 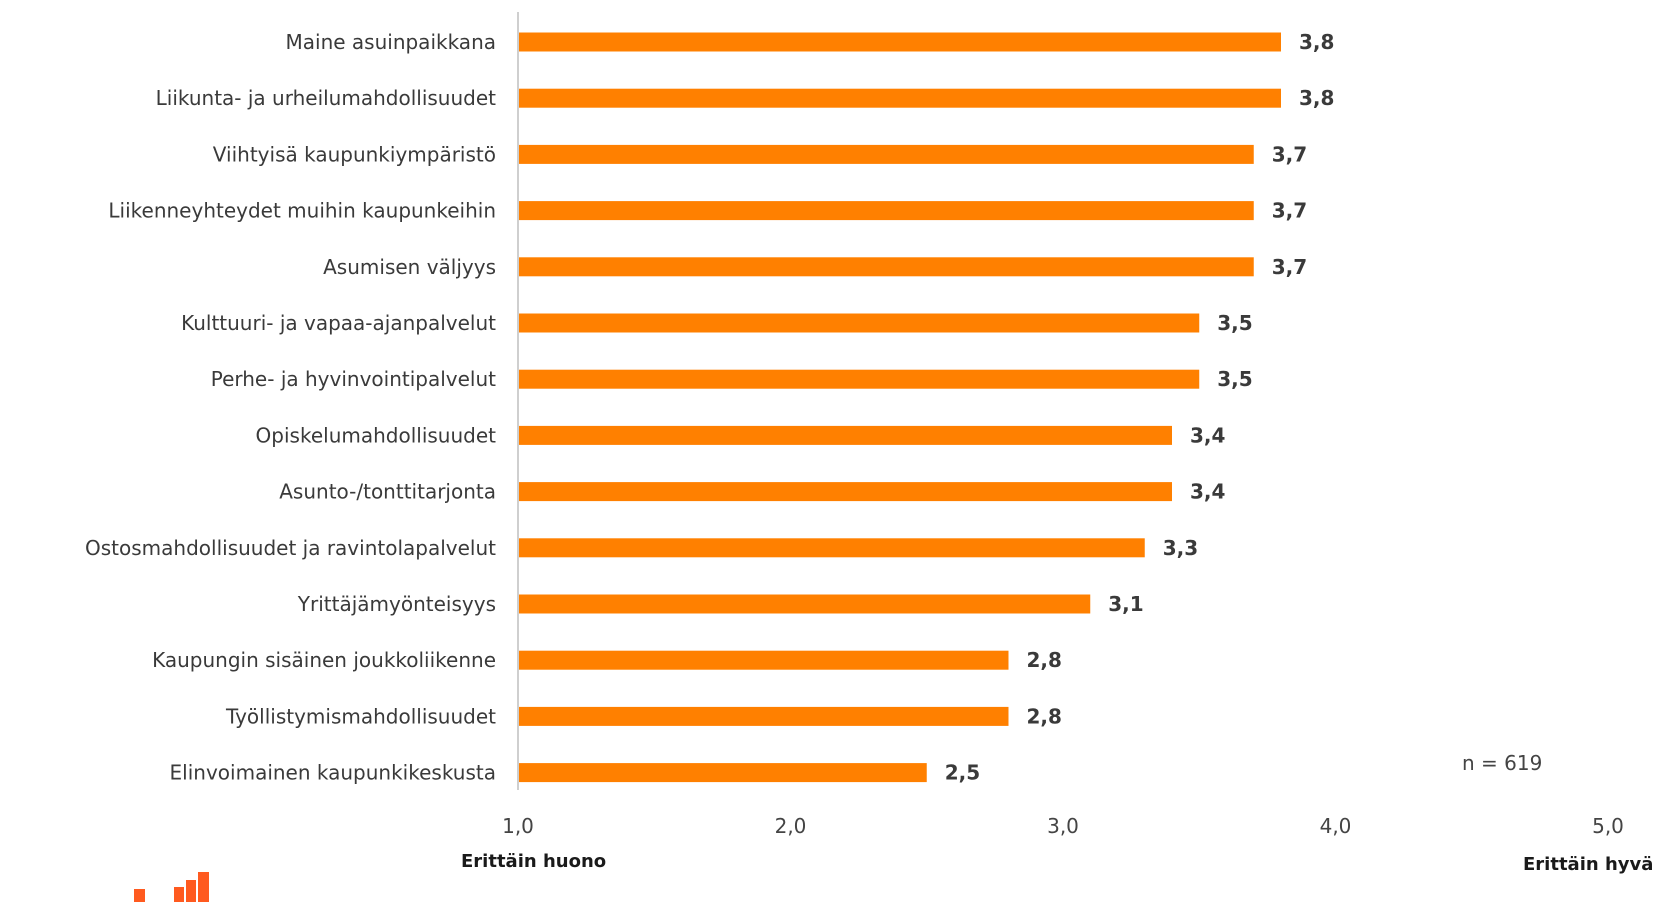 I want to click on category-label: Asunto-/tonttitarjonta, so click(x=387, y=492).